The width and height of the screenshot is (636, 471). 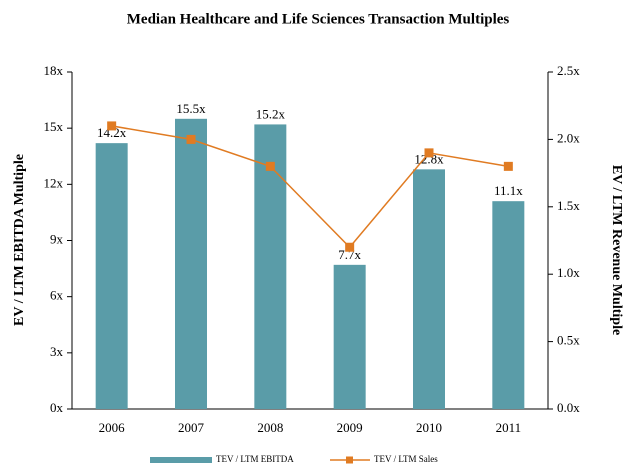 I want to click on legend-label: TEV / LTM Sales, so click(x=406, y=459).